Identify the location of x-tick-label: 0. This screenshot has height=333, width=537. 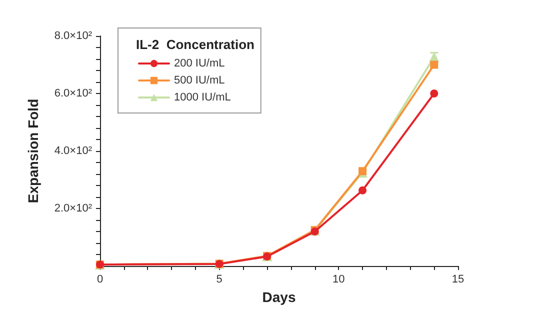
(100, 280).